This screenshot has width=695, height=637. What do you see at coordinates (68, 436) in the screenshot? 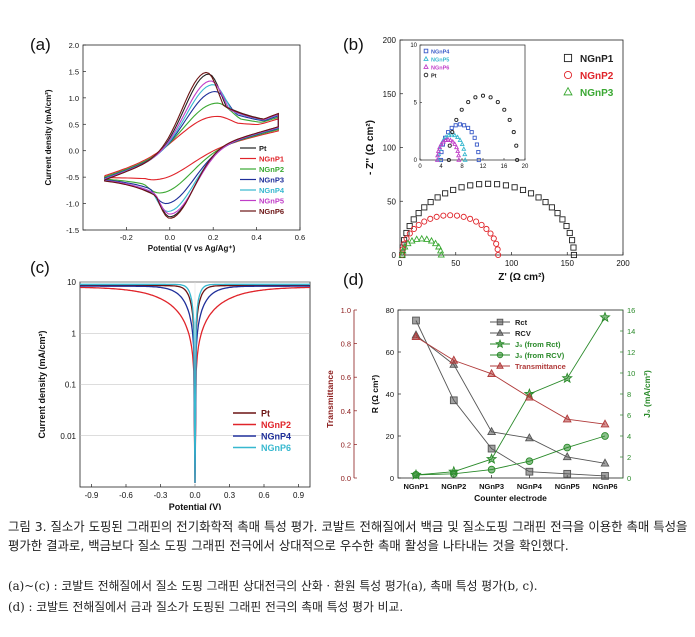
I see `panel-c-ytick-label: 0.01` at bounding box center [68, 436].